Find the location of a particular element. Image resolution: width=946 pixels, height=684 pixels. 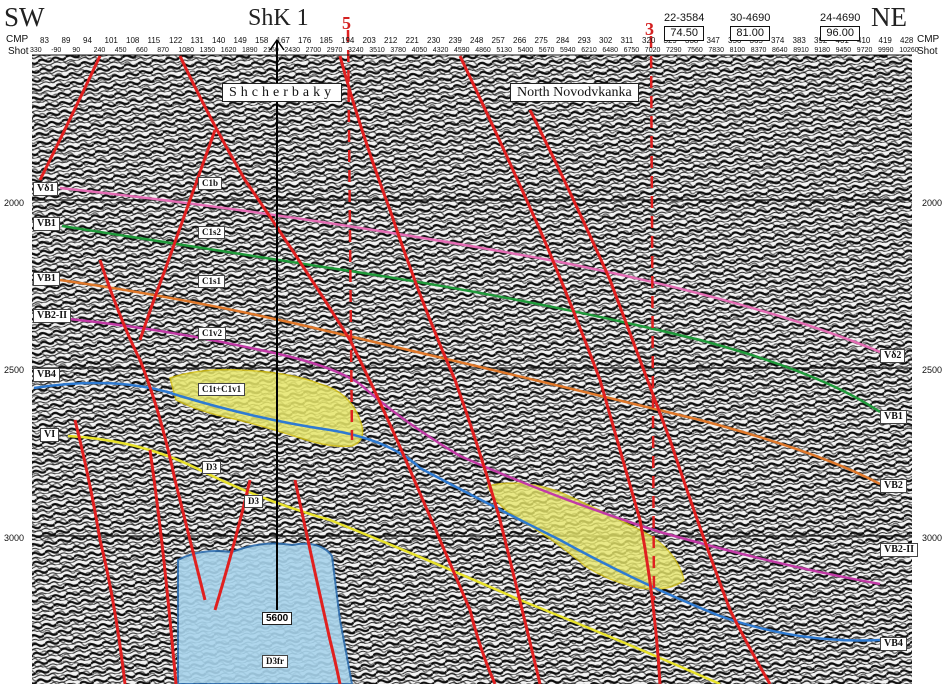

shot-value: 2700 is located at coordinates (313, 50).